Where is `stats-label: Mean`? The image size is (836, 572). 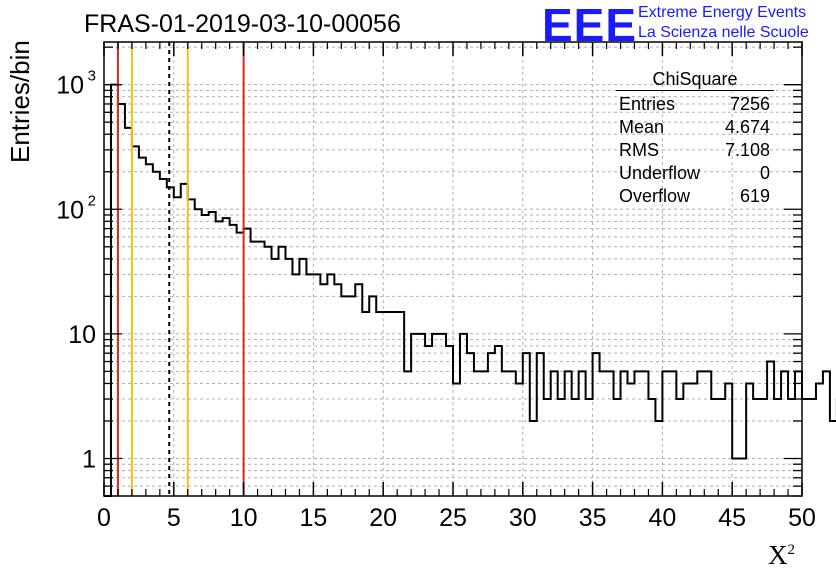
stats-label: Mean is located at coordinates (642, 127).